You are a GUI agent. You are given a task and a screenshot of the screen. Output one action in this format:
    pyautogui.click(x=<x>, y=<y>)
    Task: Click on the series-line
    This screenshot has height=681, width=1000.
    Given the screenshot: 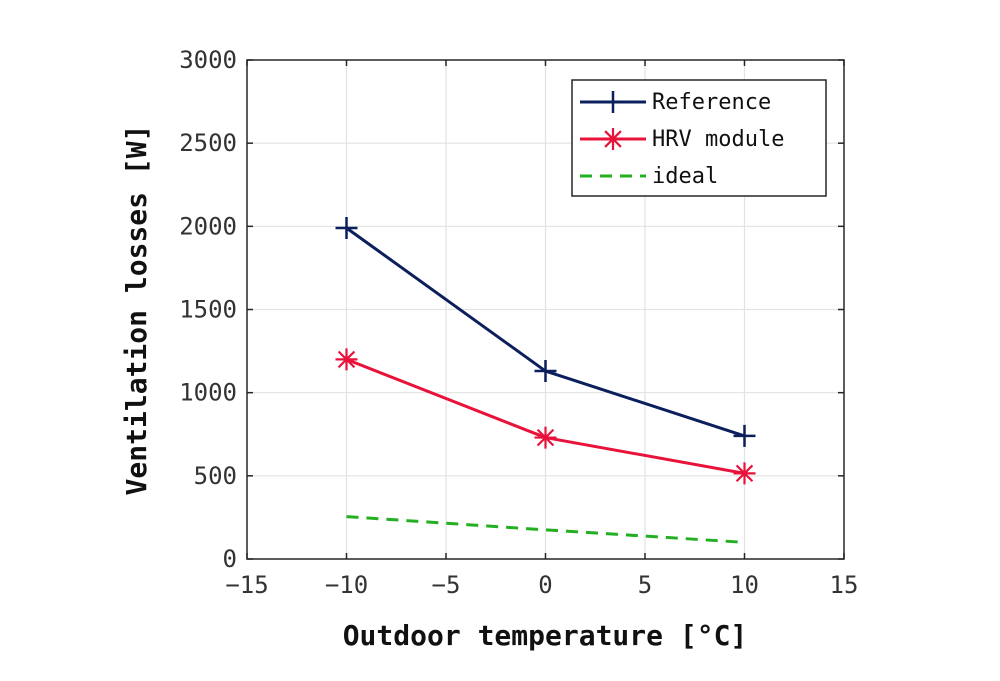 What is the action you would take?
    pyautogui.click(x=545, y=529)
    